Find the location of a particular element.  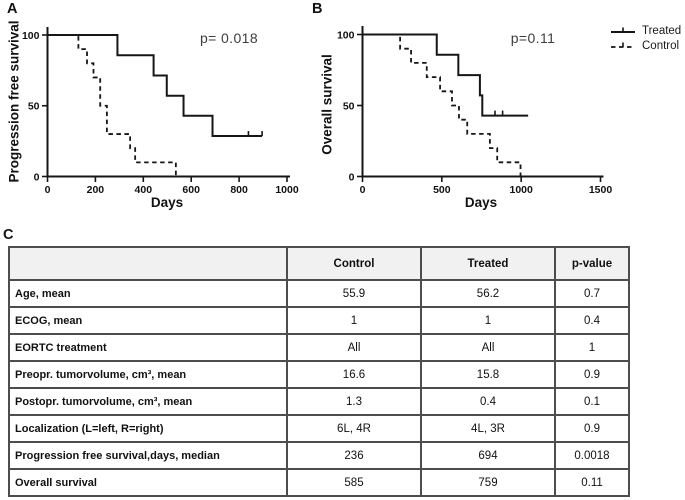

row-value: 759 is located at coordinates (488, 482).